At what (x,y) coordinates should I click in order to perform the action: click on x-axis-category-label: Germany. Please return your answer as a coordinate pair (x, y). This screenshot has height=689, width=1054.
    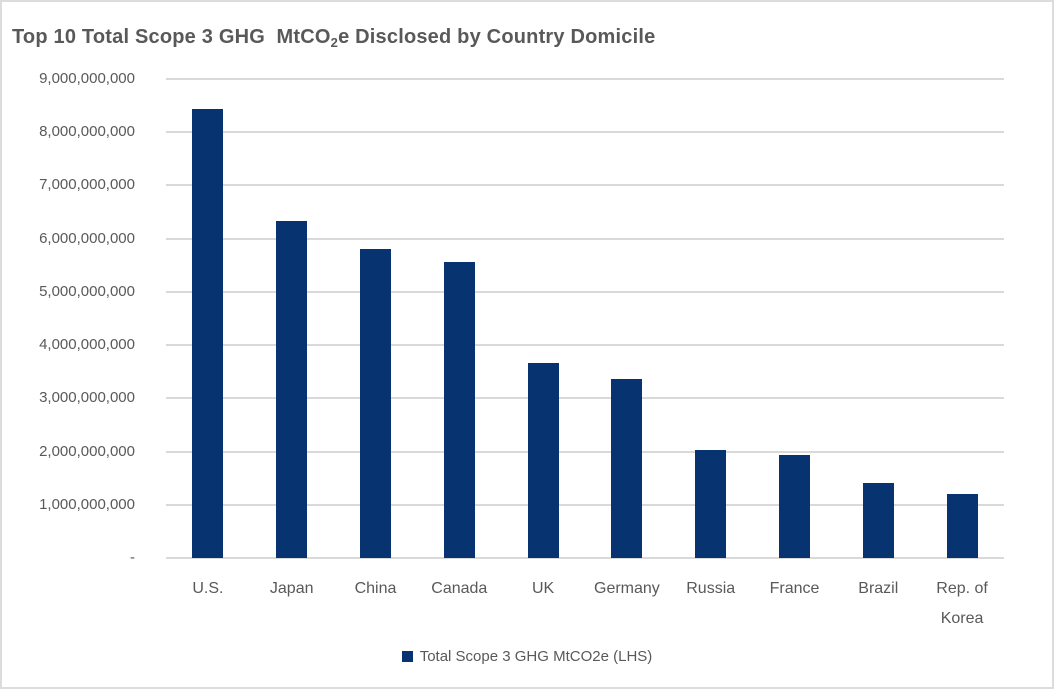
    Looking at the image, I should click on (627, 588).